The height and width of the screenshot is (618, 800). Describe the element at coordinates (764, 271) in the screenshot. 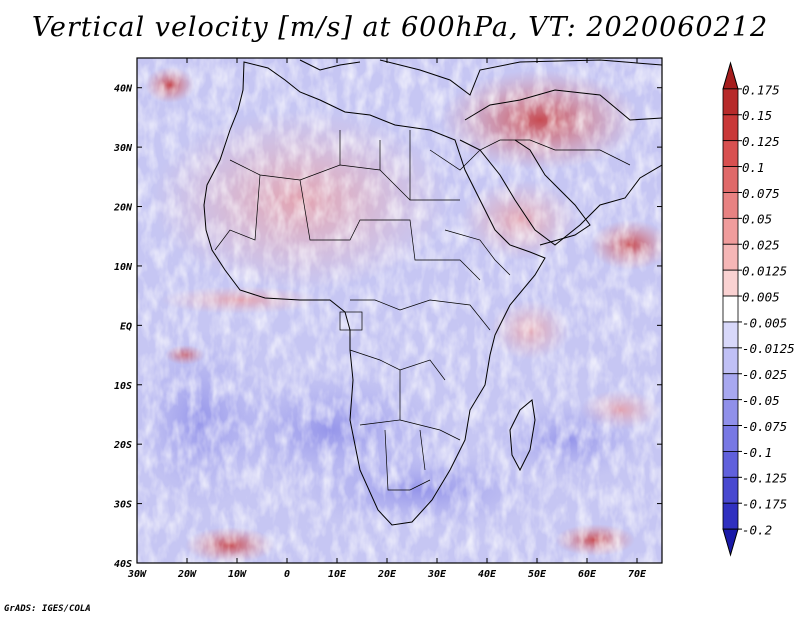

I see `colorbar-label: 0.0125` at that location.